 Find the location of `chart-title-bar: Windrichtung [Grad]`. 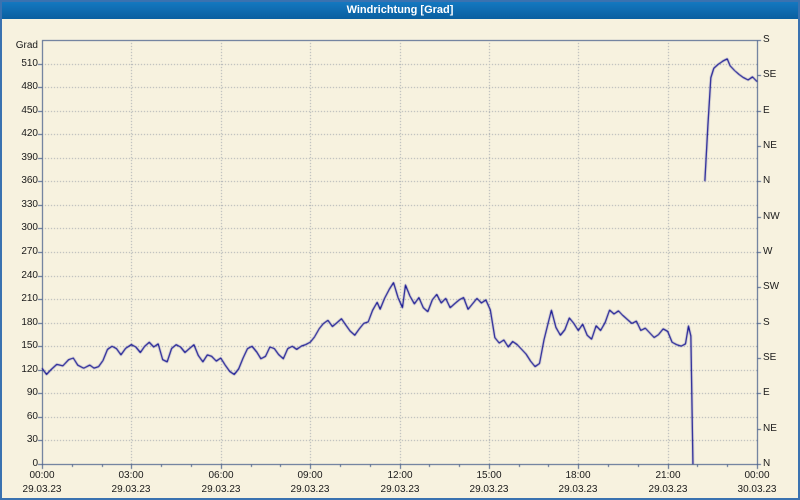

chart-title-bar: Windrichtung [Grad] is located at coordinates (400, 10).